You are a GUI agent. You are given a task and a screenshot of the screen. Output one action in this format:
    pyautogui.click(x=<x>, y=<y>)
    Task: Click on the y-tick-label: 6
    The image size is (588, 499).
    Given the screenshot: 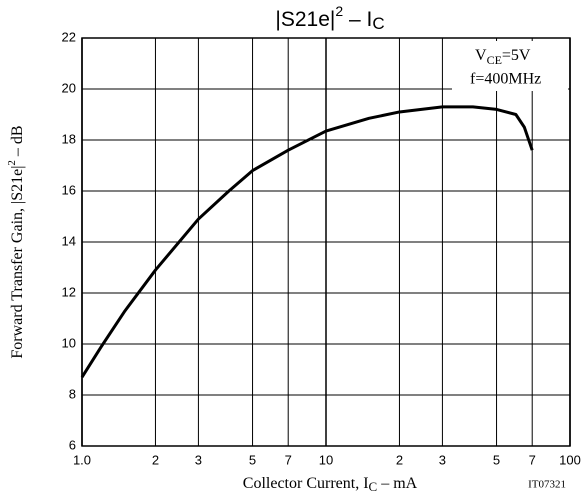 What is the action you would take?
    pyautogui.click(x=72, y=444)
    